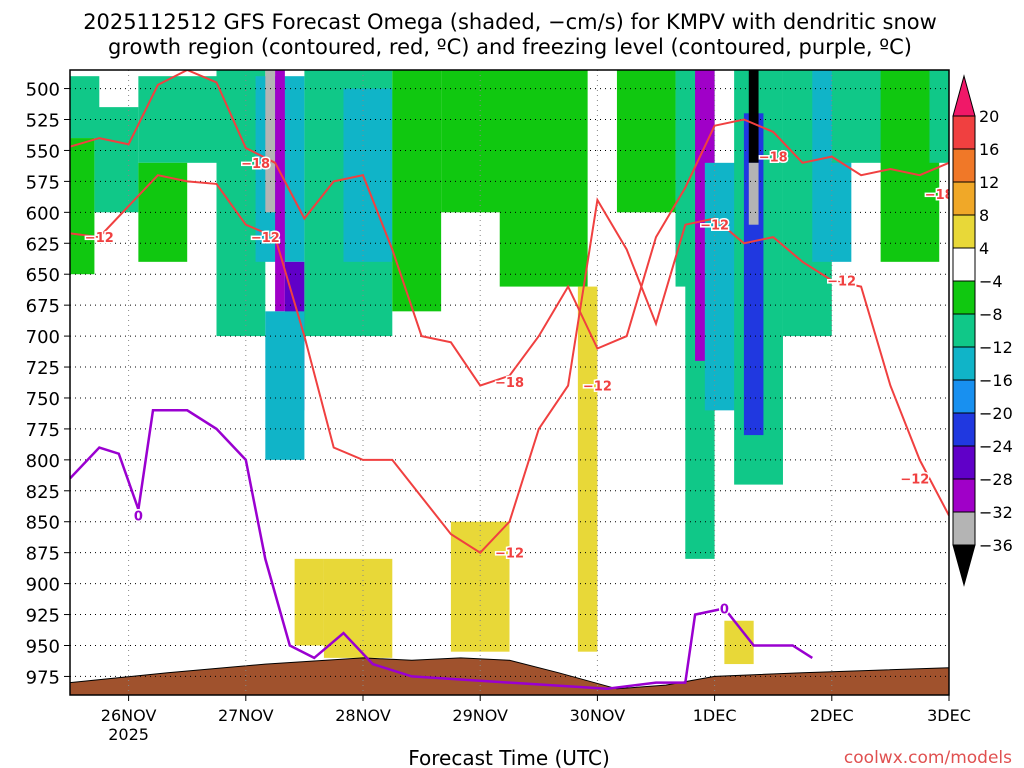 This screenshot has height=768, width=1024. Describe the element at coordinates (724, 609) in the screenshot. I see `label-freezing-b: 0` at that location.